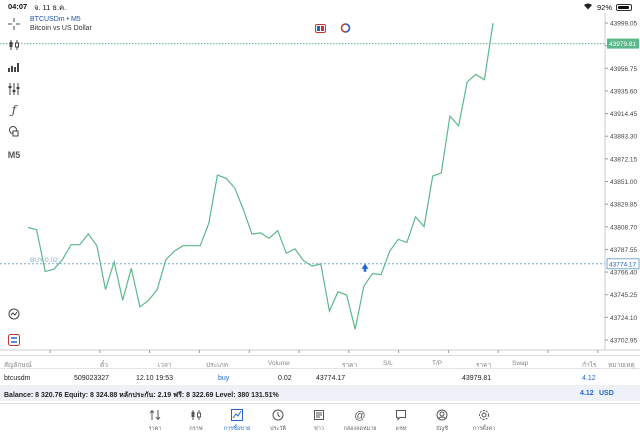  I want to click on candles-toolbar-icon, so click(14, 45).